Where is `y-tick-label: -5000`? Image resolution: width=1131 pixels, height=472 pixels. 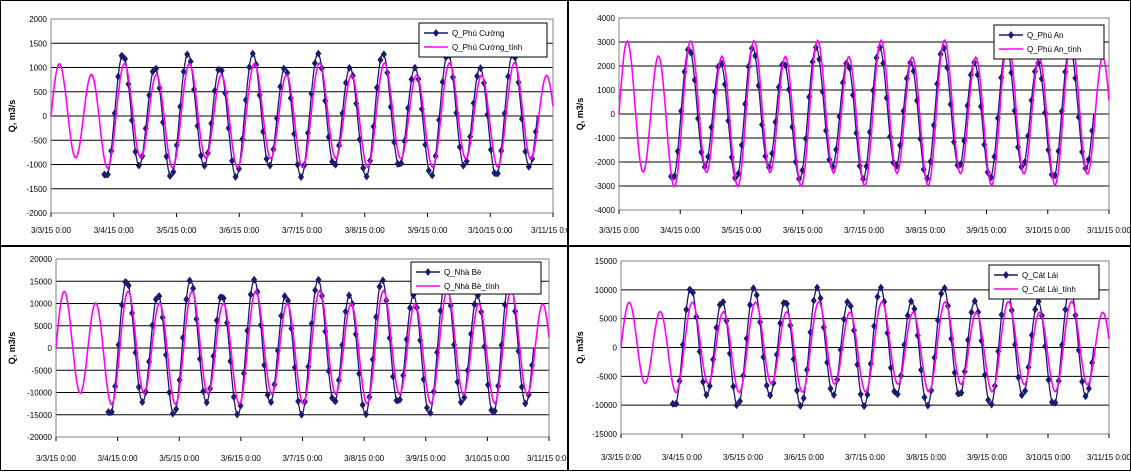 y-tick-label: -5000 is located at coordinates (42, 370).